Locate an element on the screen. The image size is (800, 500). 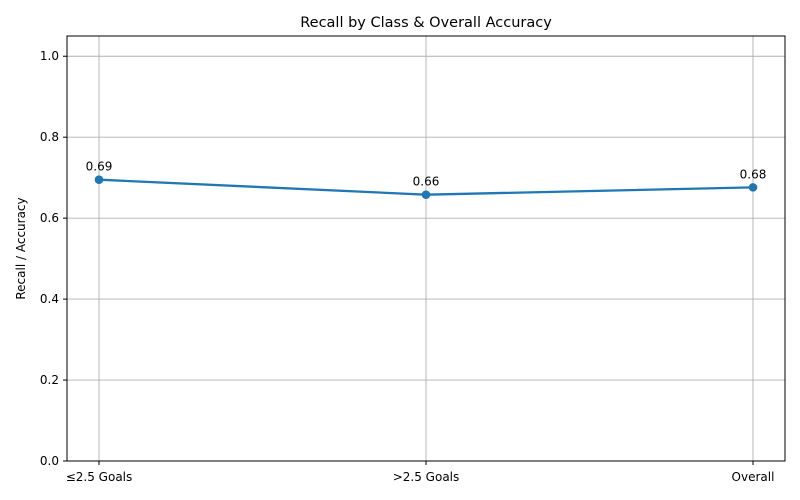
data-labels: 0.69 0.66 0.68 is located at coordinates (426, 174).